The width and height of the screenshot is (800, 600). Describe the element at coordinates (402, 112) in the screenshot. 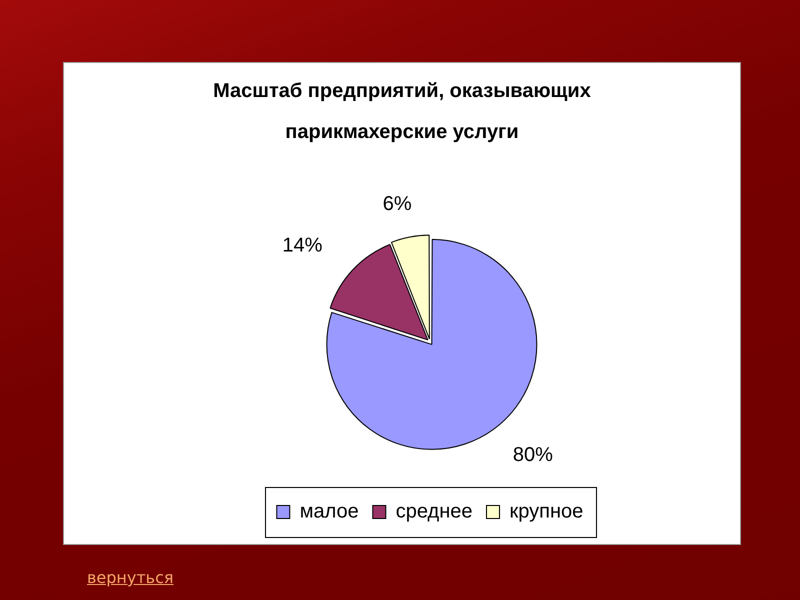

I see `chart-title: Масштаб предприятий, оказывающих парикмахерские услуги` at that location.